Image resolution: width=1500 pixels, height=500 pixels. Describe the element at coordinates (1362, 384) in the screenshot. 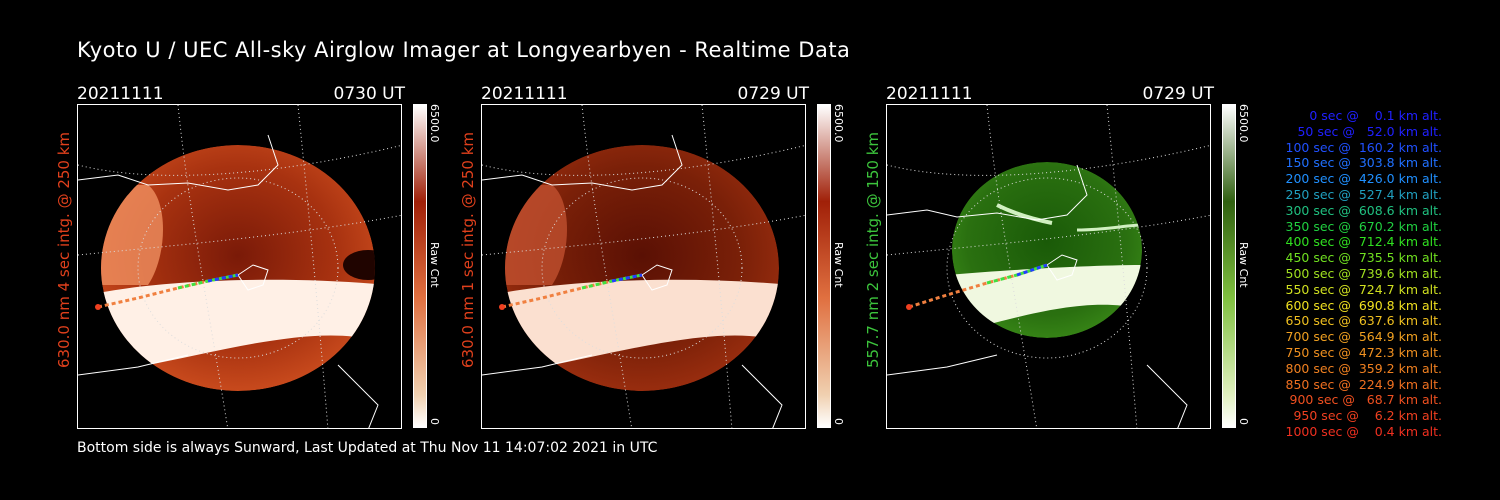

I see `legend-entry: 850 sec @ 224.9 km alt.` at that location.